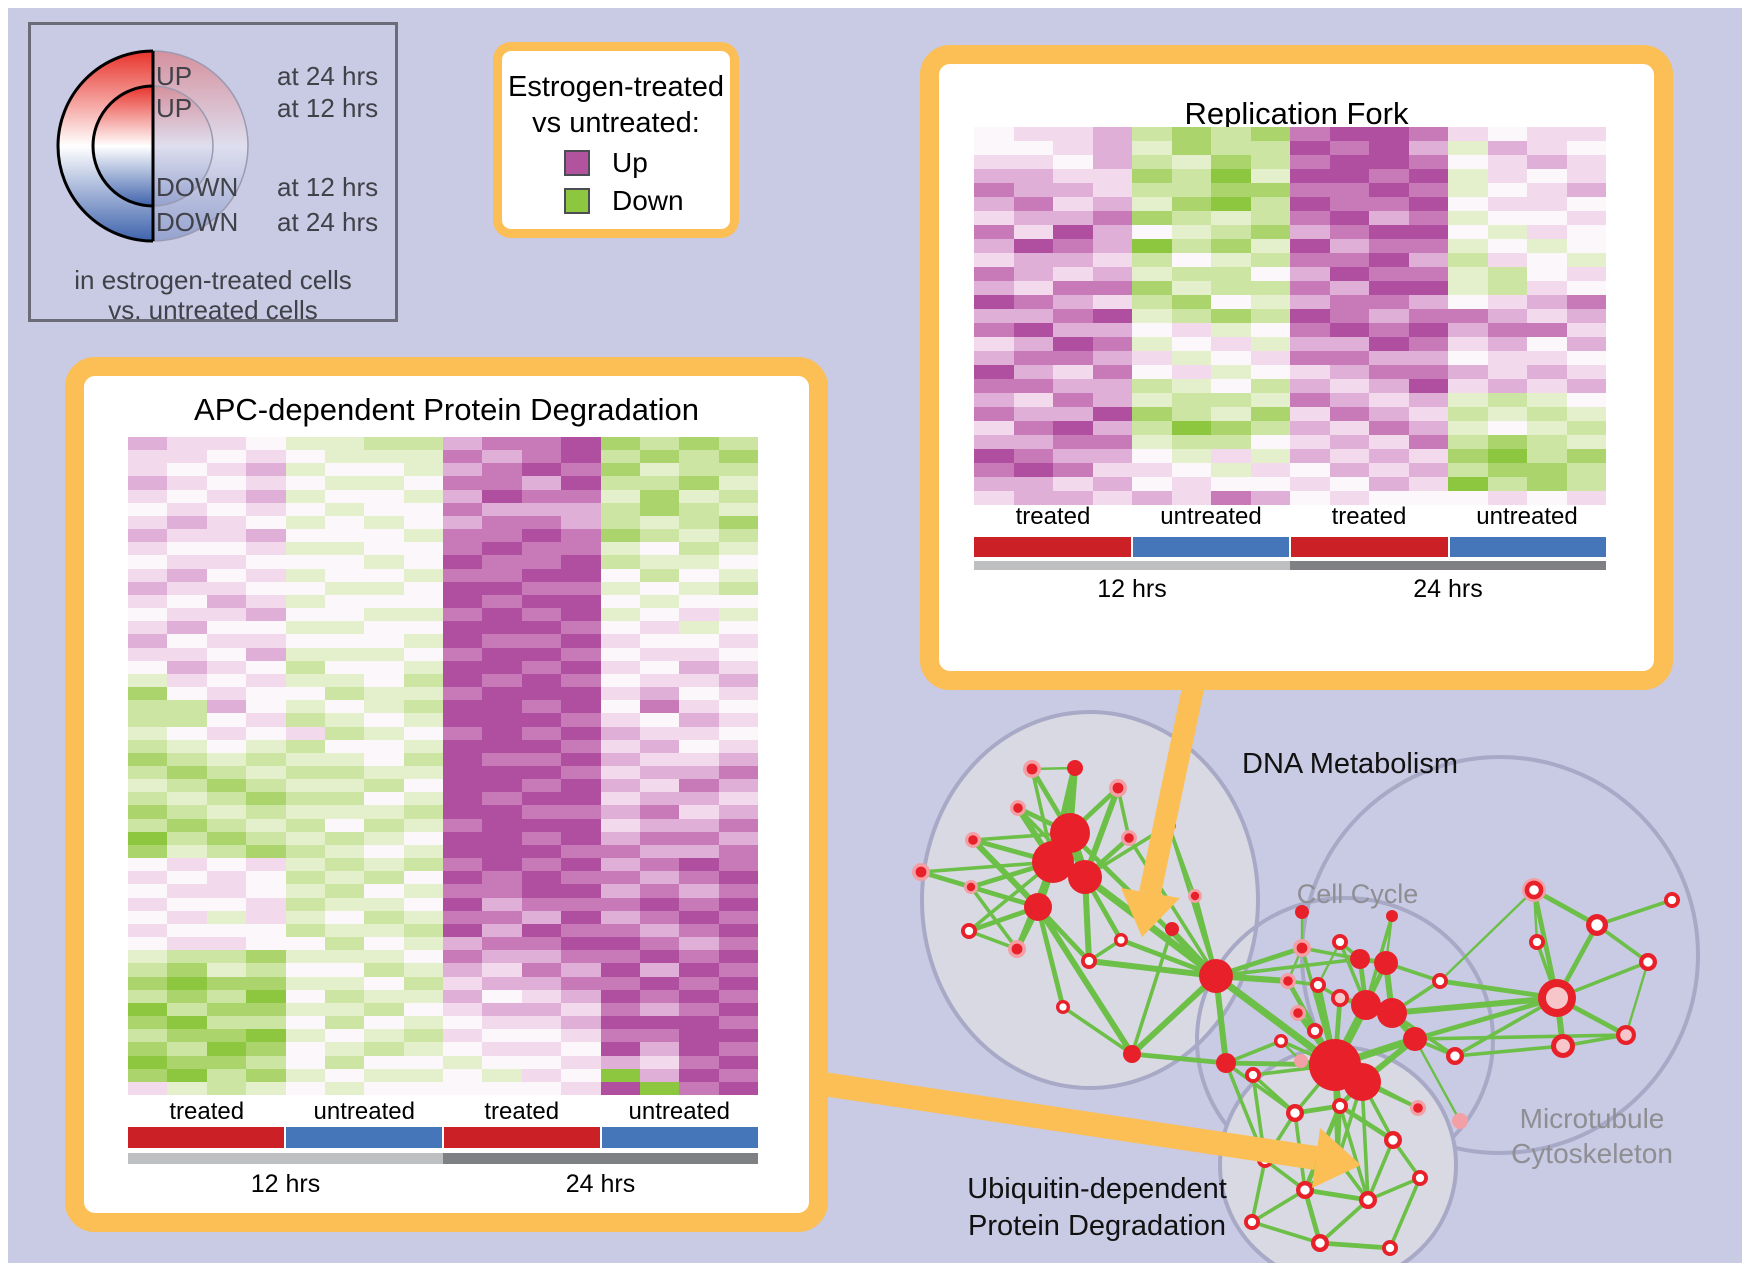 This screenshot has height=1279, width=1750. Describe the element at coordinates (1369, 547) in the screenshot. I see `condition-bar-treated` at that location.